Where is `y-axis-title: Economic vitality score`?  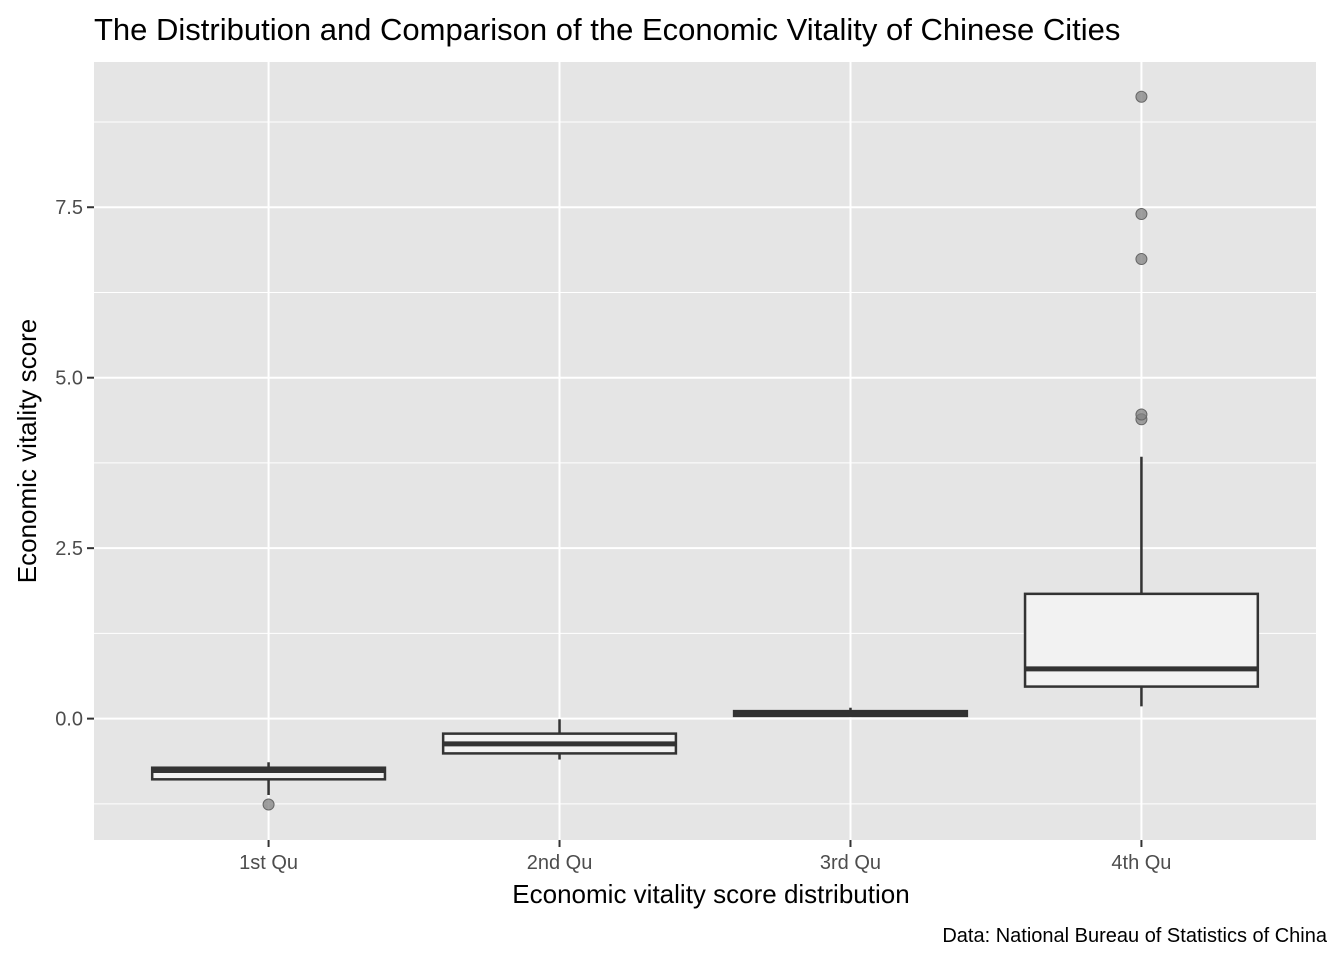
y-axis-title: Economic vitality score is located at coordinates (27, 451).